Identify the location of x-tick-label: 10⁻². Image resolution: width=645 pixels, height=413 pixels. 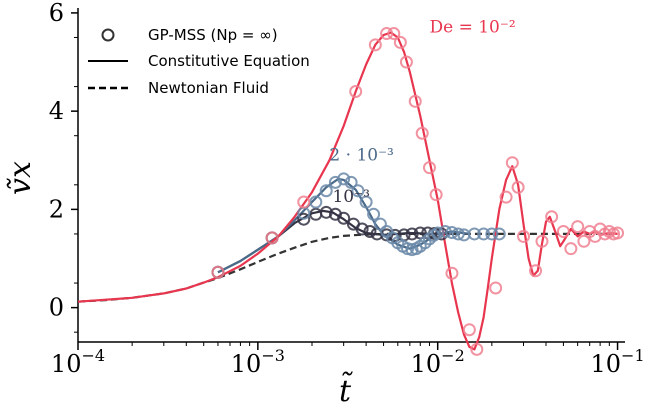
(438, 362).